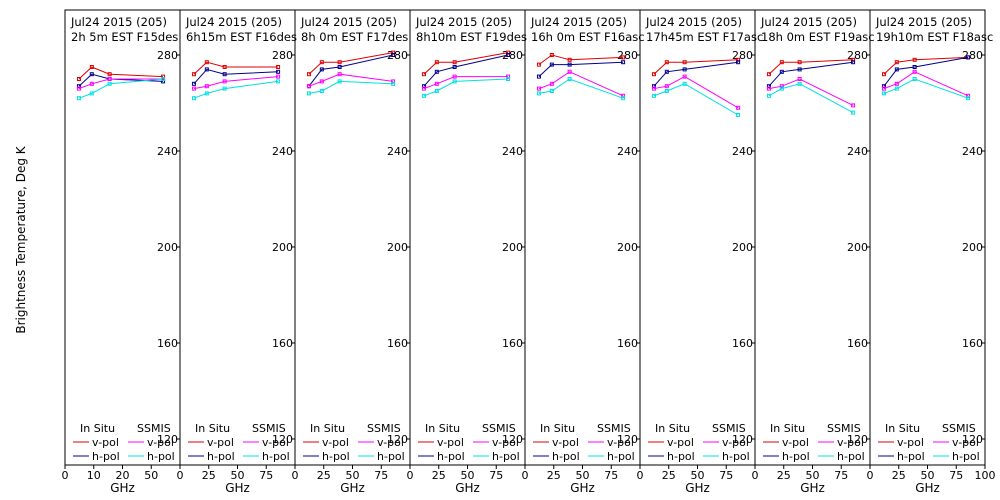 This screenshot has width=1000, height=500. What do you see at coordinates (627, 55) in the screenshot?
I see `y-tick-label: 280` at bounding box center [627, 55].